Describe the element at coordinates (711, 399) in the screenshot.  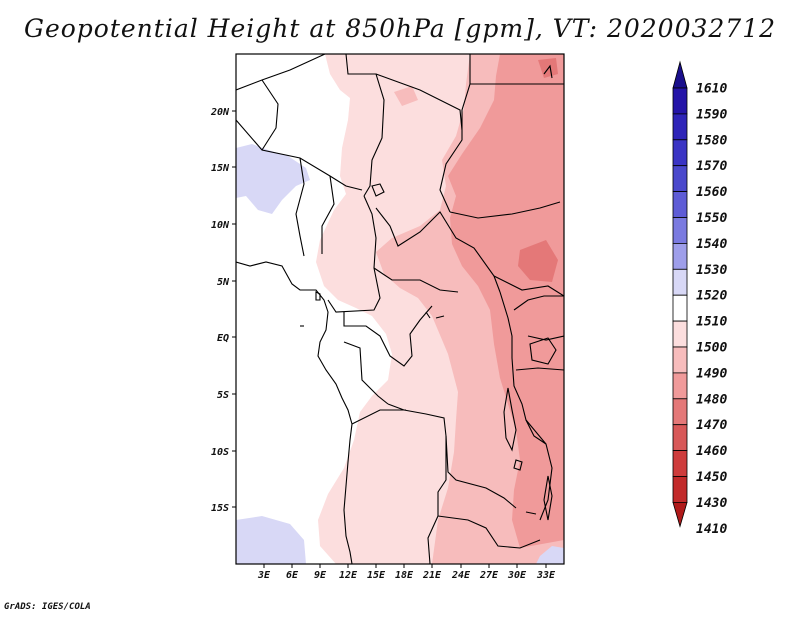
I see `colorbar-label: 1480` at that location.